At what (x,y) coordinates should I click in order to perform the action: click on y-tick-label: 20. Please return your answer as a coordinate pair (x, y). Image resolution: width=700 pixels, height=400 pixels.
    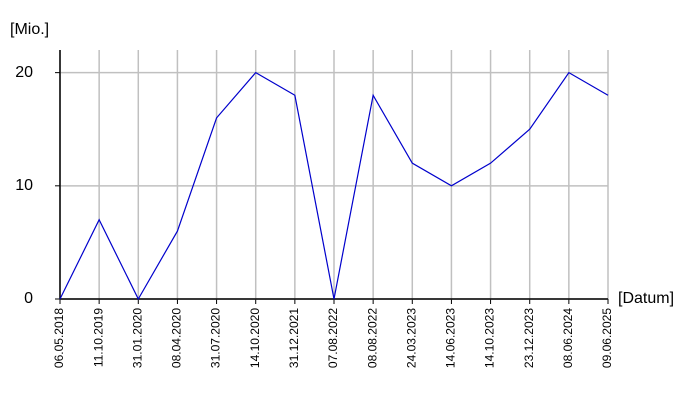
    Looking at the image, I should click on (24, 72).